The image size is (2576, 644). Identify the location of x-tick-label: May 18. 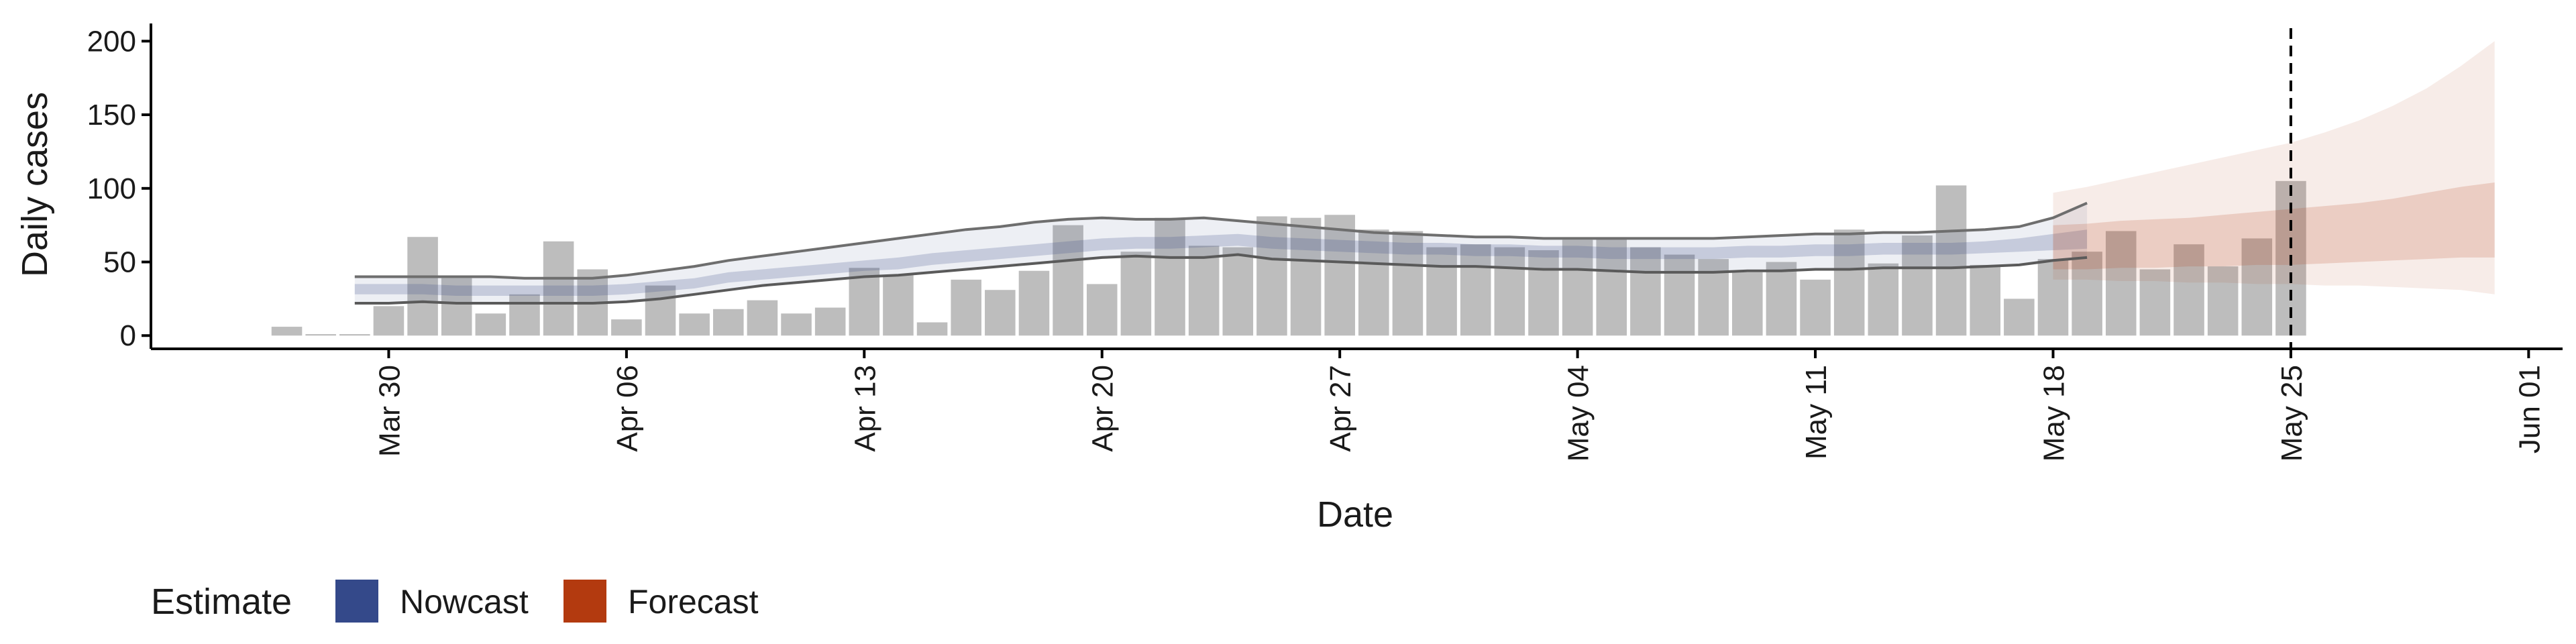
(2053, 413).